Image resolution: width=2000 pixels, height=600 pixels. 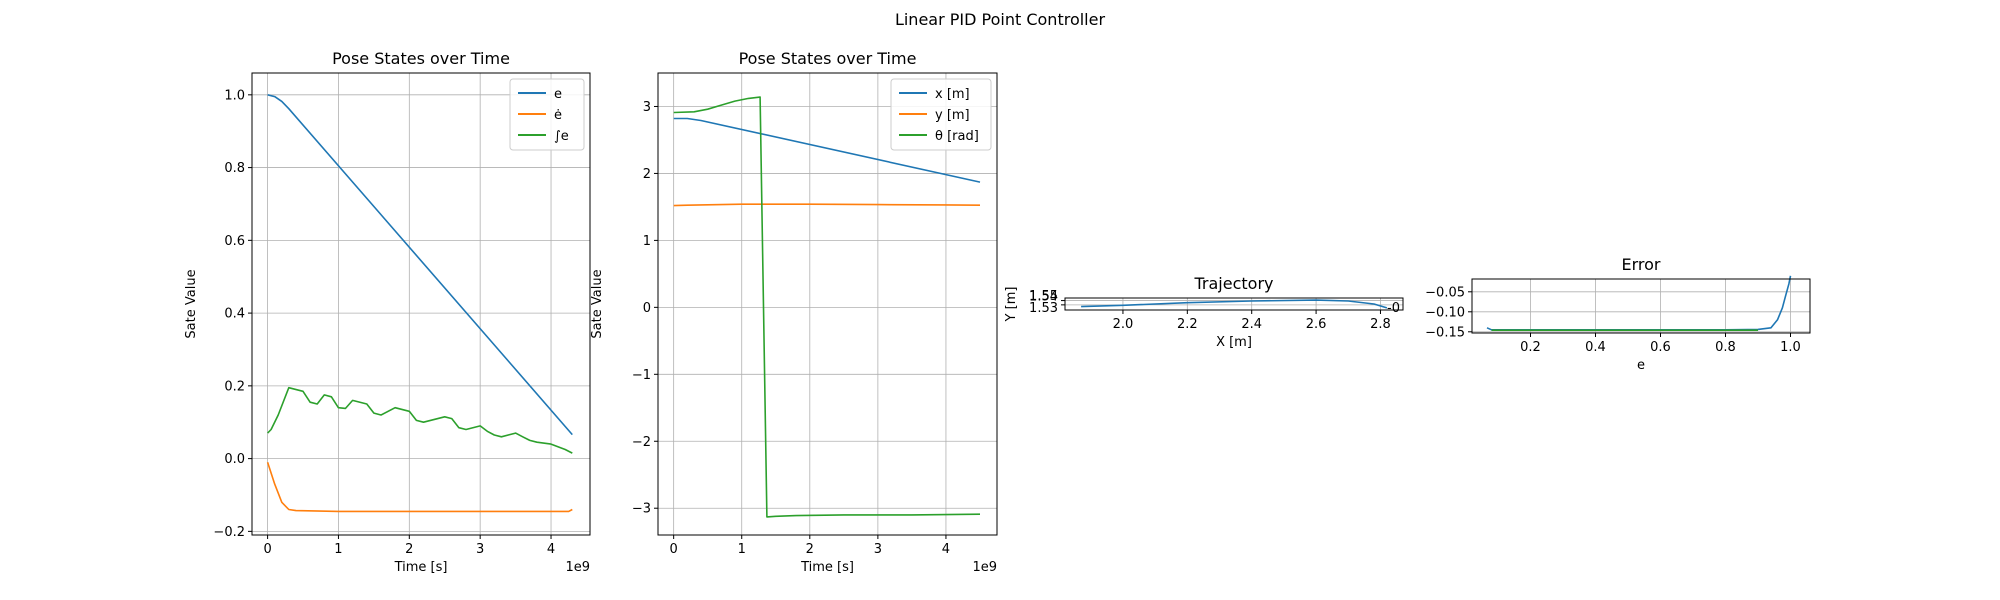 What do you see at coordinates (647, 241) in the screenshot?
I see `y-tick-label-4: 1` at bounding box center [647, 241].